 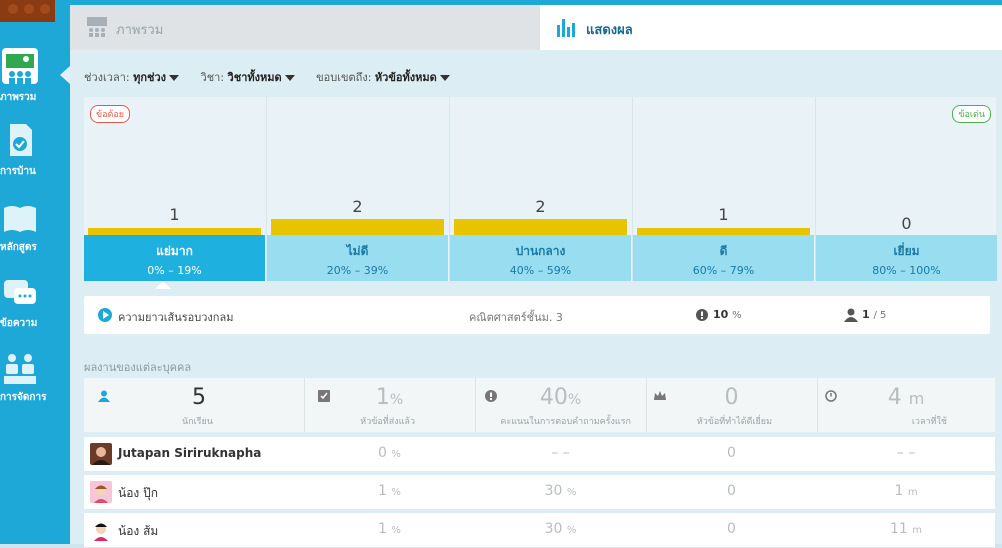 What do you see at coordinates (18, 171) in the screenshot?
I see `sidebar-item-label: การบ้าน` at bounding box center [18, 171].